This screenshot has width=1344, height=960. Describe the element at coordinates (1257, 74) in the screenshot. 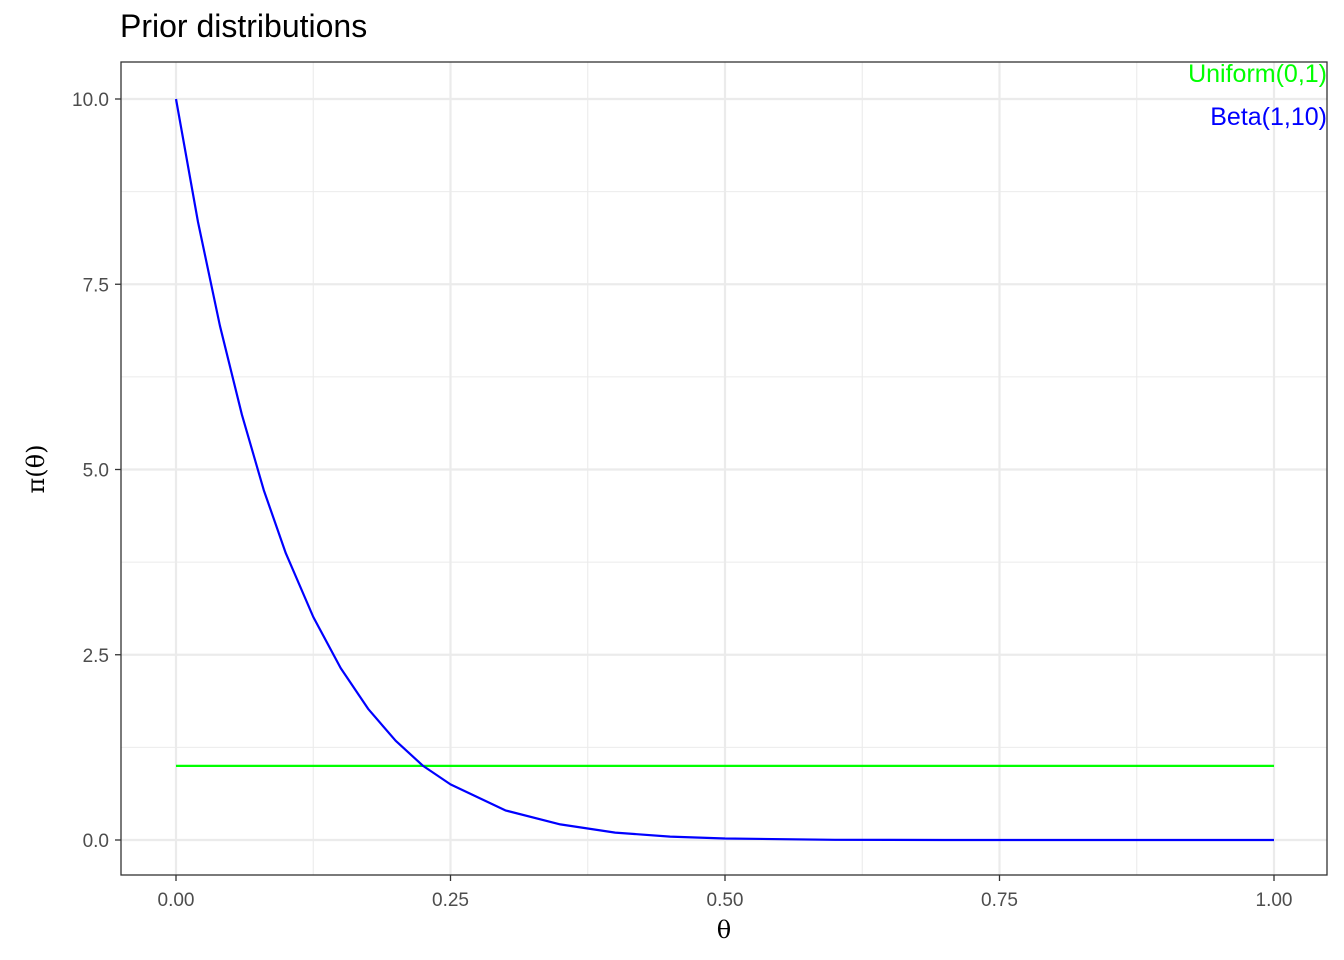

I see `legend-label-uniform-0-1: Uniform(0,1)` at that location.